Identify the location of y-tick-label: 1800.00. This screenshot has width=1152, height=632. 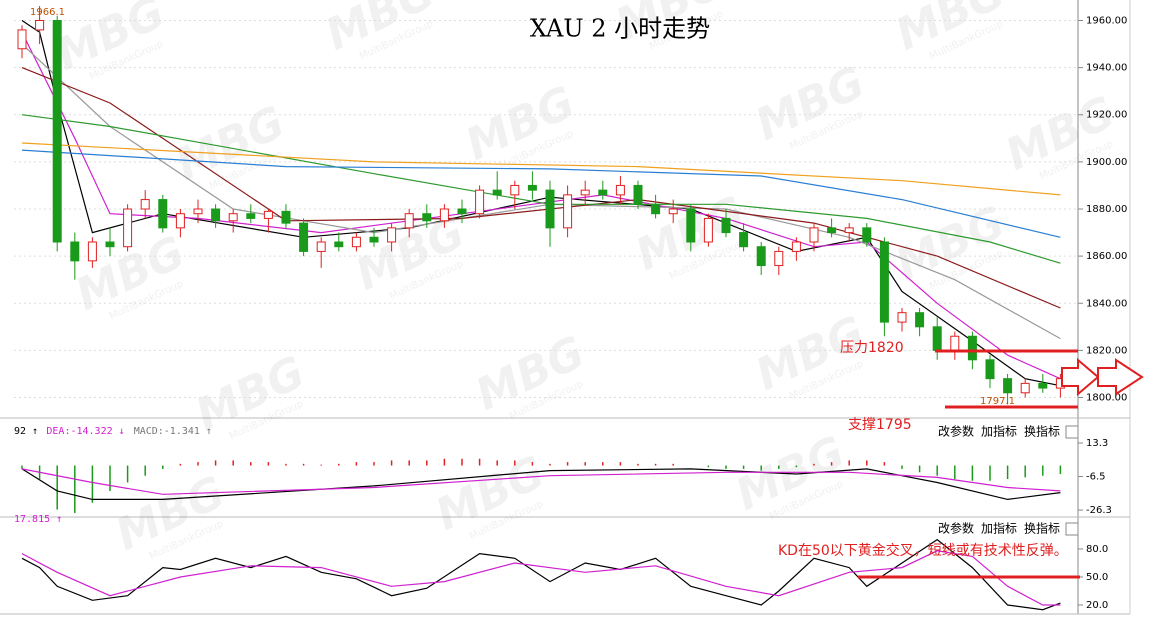
(1106, 398).